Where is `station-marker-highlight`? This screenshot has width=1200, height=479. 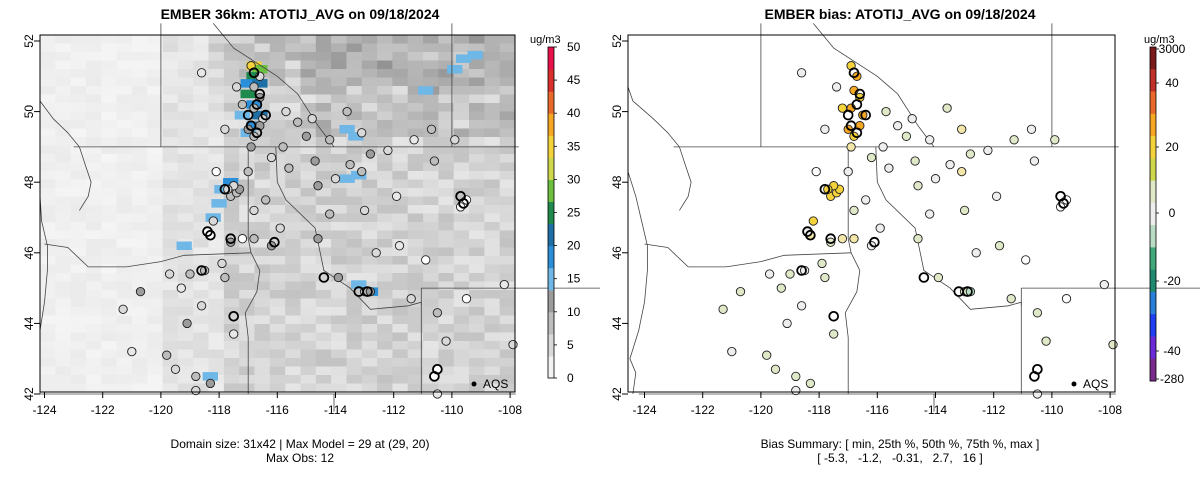 station-marker-highlight is located at coordinates (831, 239).